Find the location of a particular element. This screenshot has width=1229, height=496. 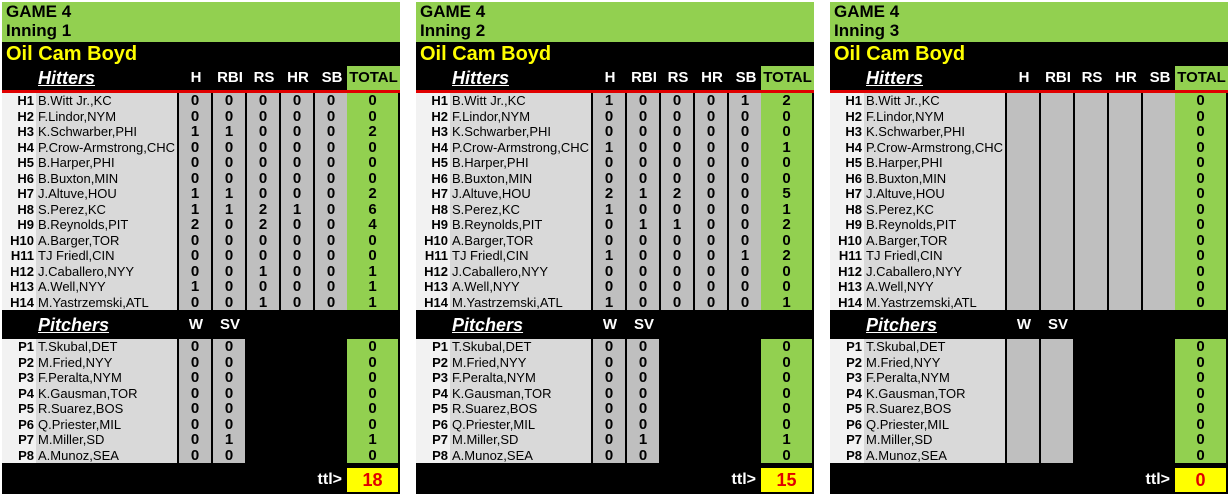

pitchers-row: P6 Q.Priester,MIL 0 is located at coordinates (1029, 424).